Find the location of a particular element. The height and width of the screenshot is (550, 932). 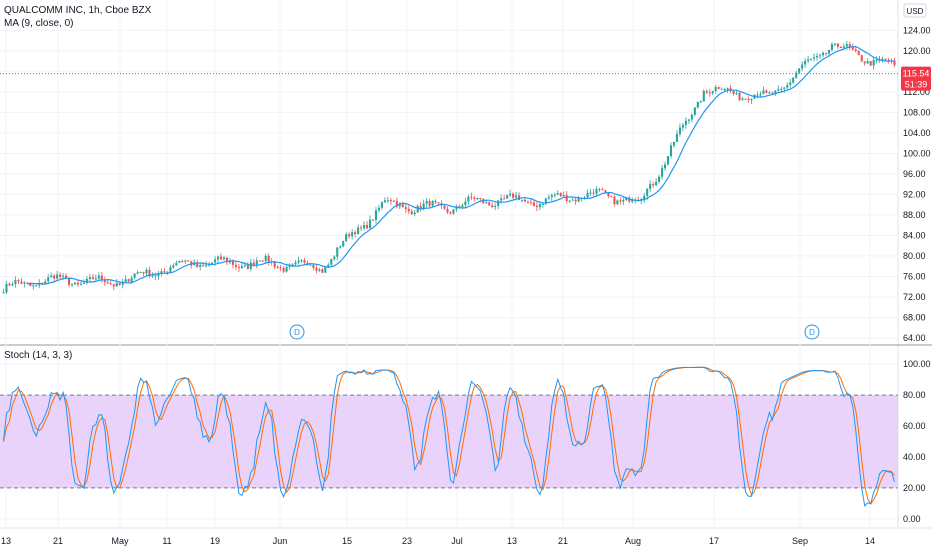

time-axis-labels: 13 21 May 11 19 Jun 15 23 Jul 13 21 Aug 17 Sep 14 is located at coordinates (438, 541).